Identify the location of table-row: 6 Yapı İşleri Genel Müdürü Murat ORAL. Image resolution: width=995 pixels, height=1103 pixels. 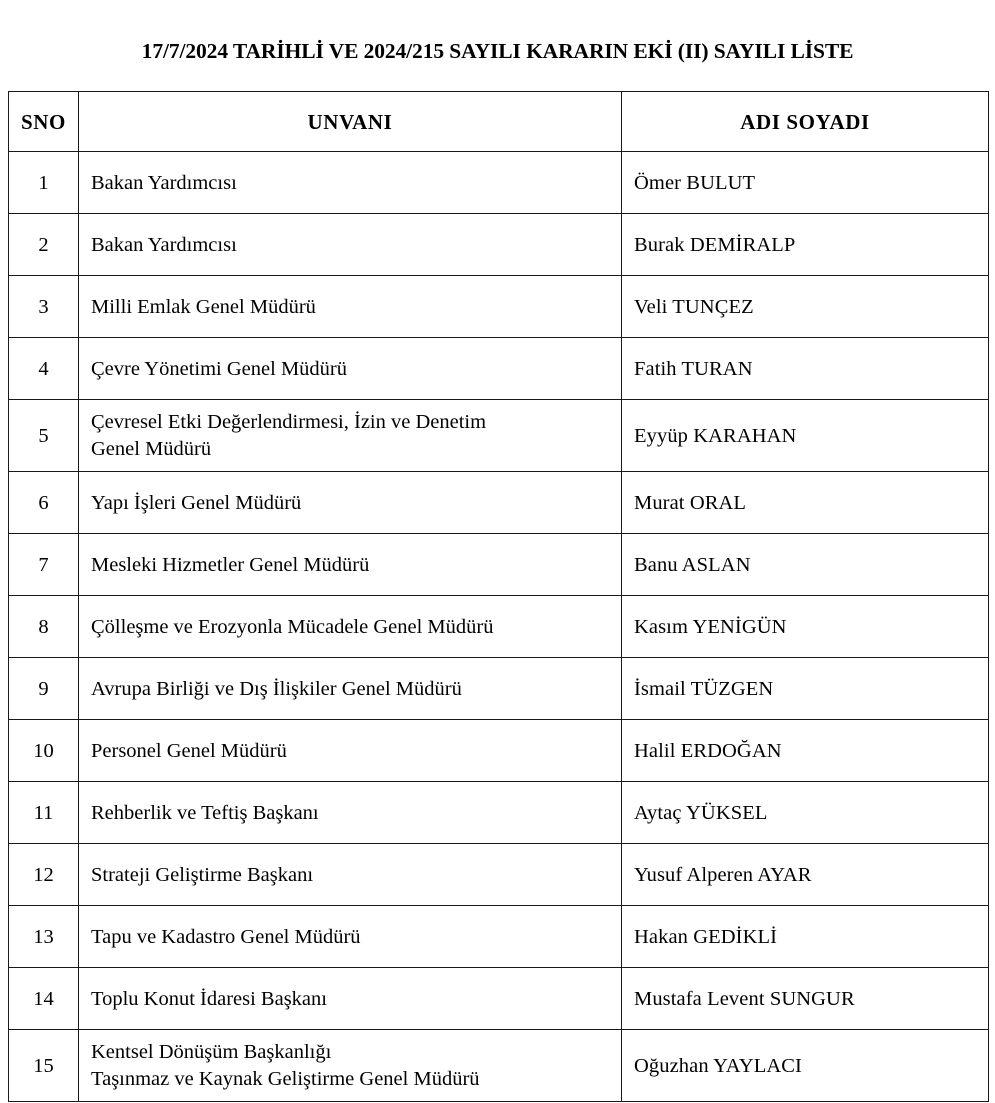
(498, 502).